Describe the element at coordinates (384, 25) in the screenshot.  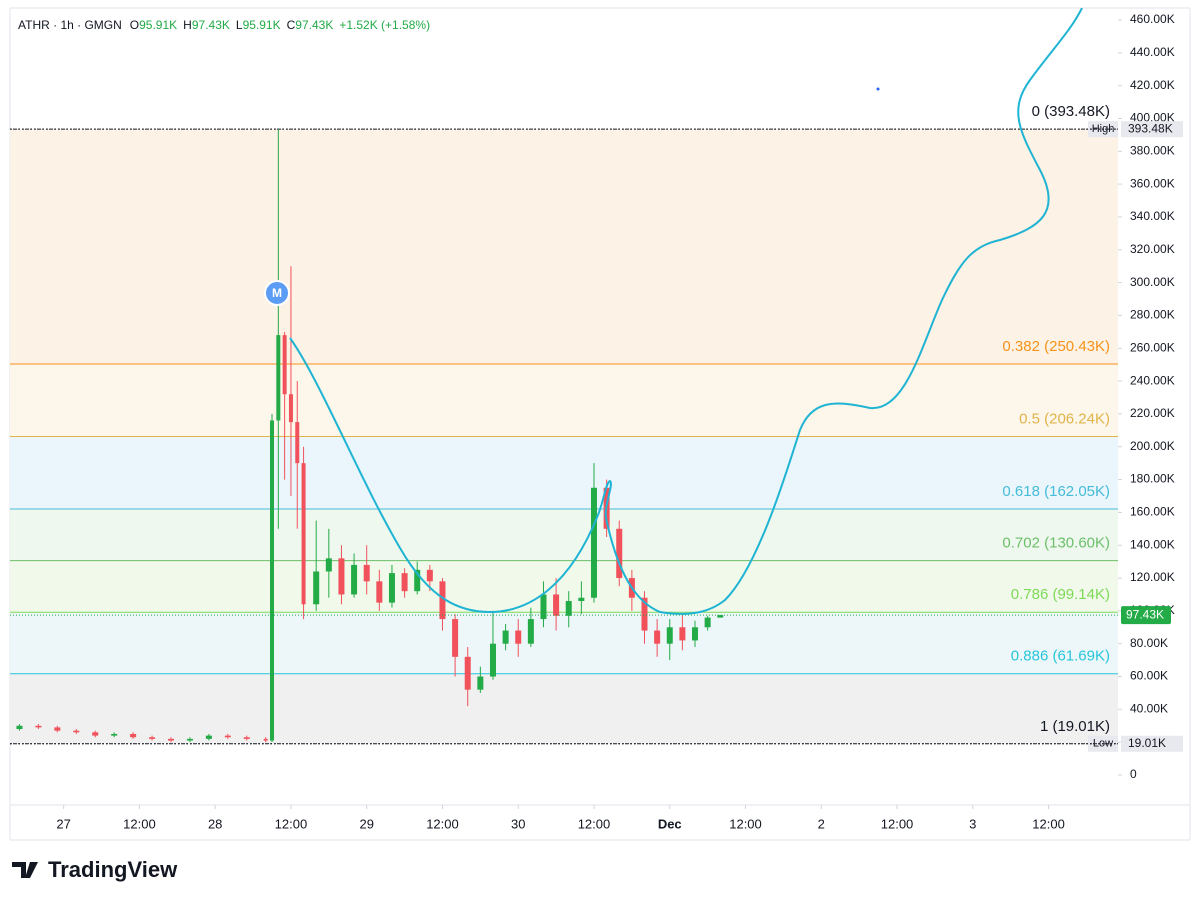
I see `header-text: +1.52K (+1.58%)` at that location.